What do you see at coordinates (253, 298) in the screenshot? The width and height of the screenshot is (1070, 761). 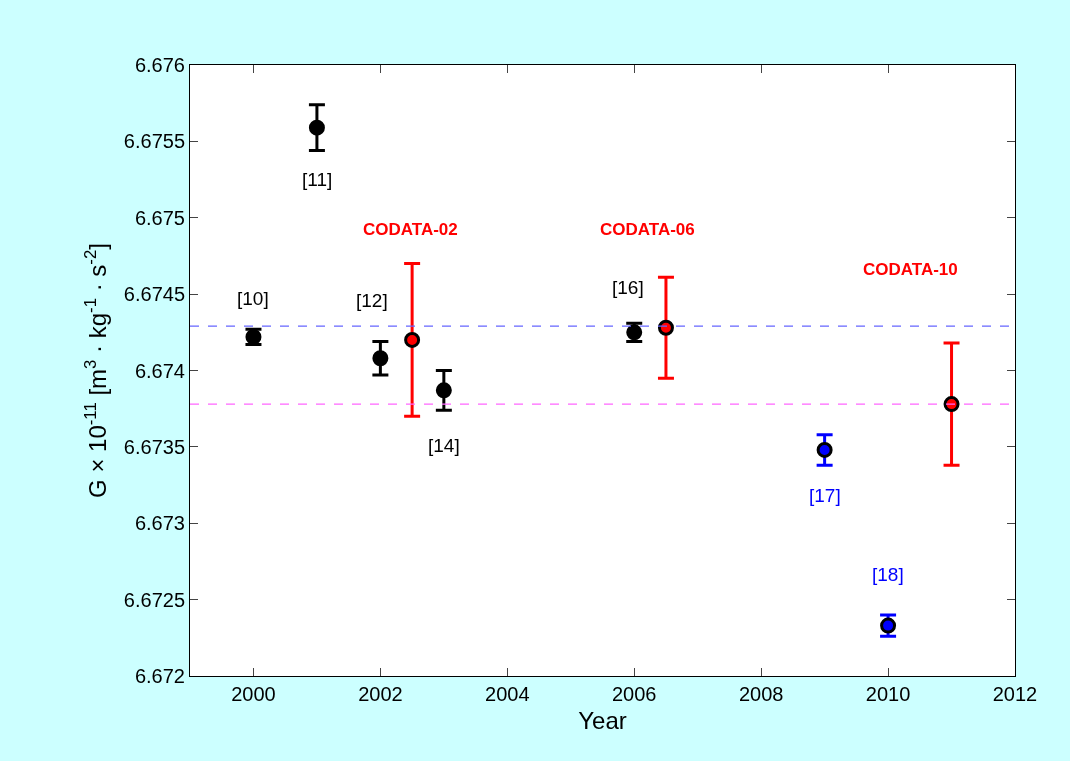 I see `annotation: [10]` at bounding box center [253, 298].